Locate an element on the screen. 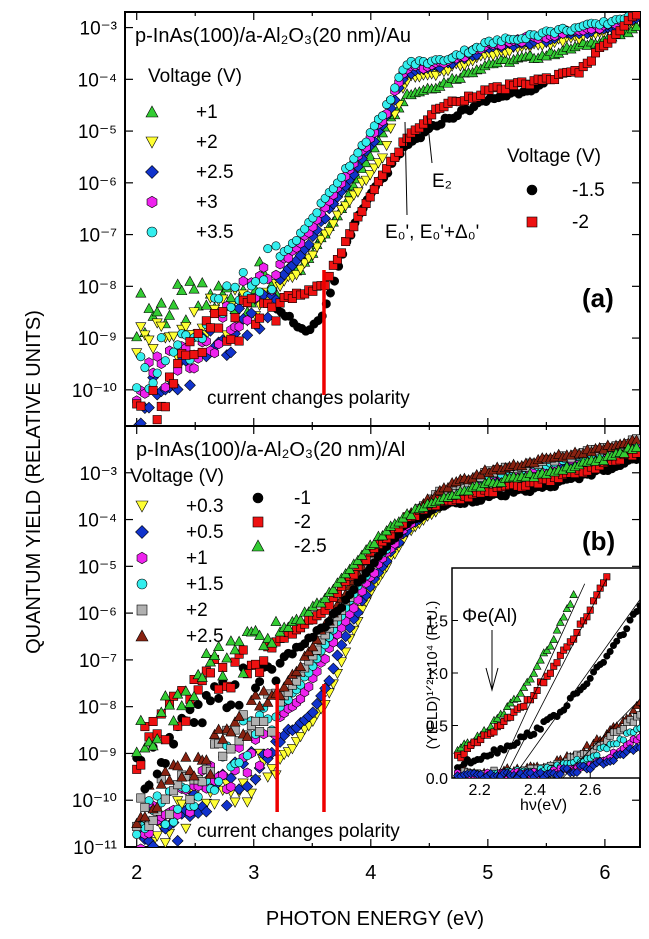  inset-plot-area is located at coordinates (546, 675).